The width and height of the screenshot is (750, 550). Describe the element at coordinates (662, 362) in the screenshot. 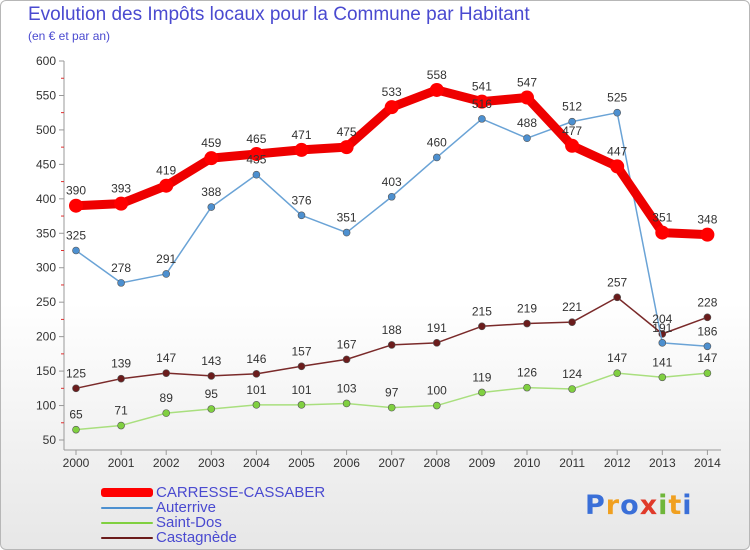

I see `data-label: 141` at that location.